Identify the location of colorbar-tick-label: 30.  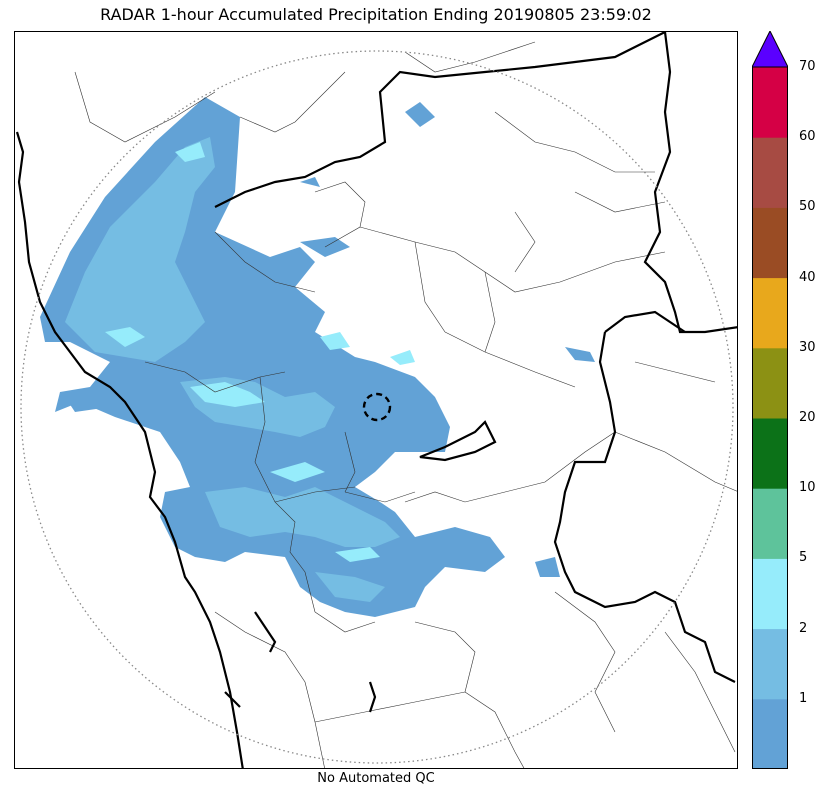
(807, 347).